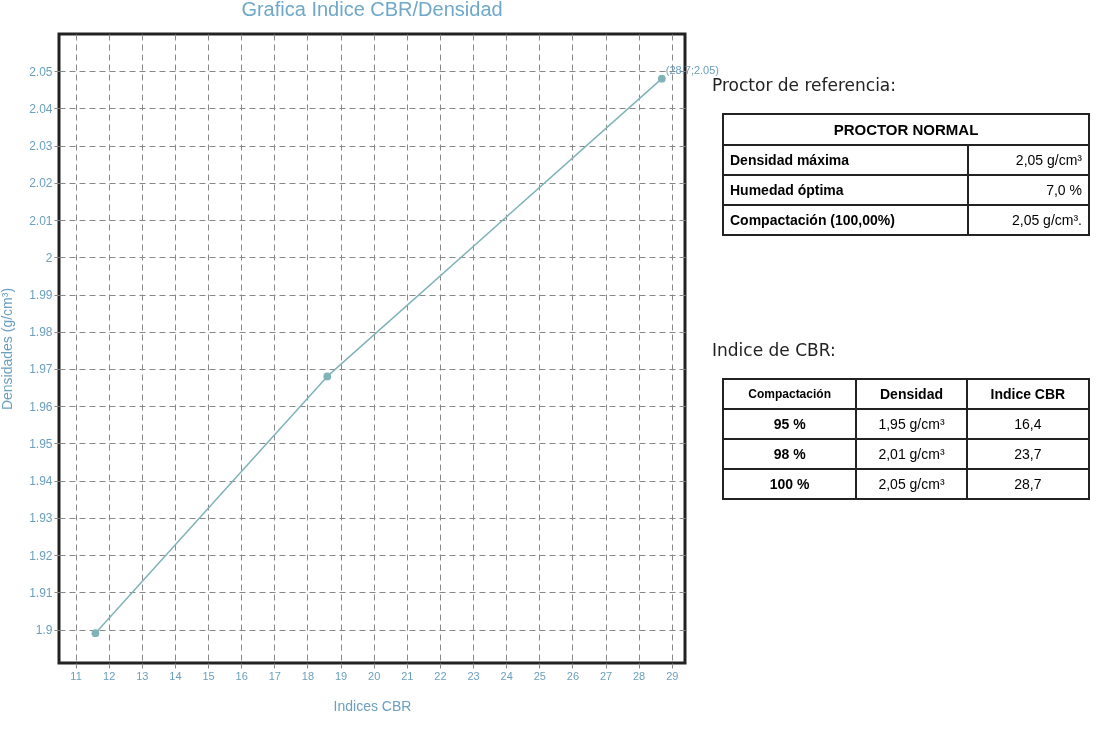 The height and width of the screenshot is (751, 1096). Describe the element at coordinates (374, 675) in the screenshot. I see `x-tick-label: 20` at that location.